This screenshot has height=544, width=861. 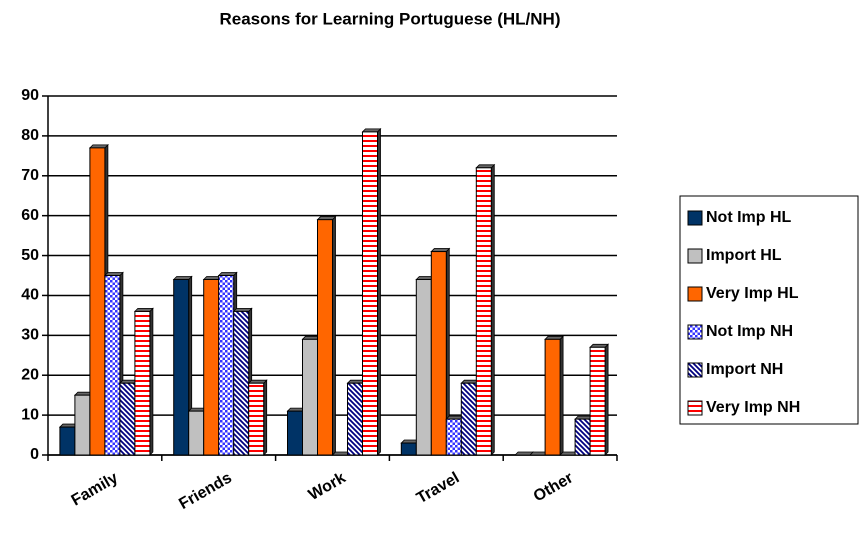 I want to click on y-tick-label: 70, so click(x=30, y=175).